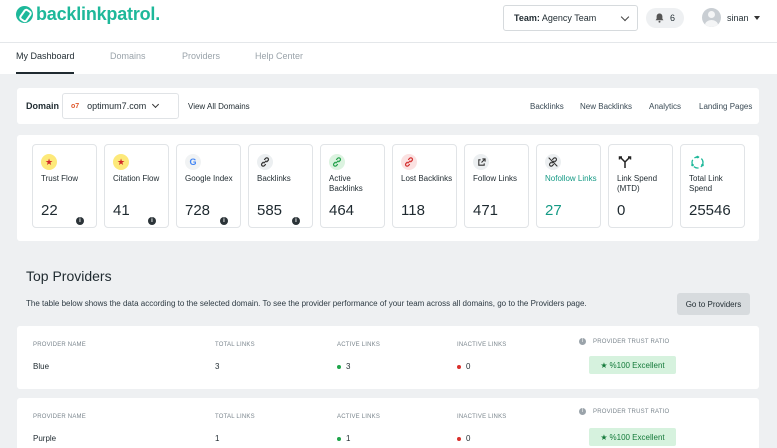 This screenshot has width=777, height=448. What do you see at coordinates (568, 186) in the screenshot?
I see `stat-card-nofollow-links: Nofollow Links 27` at bounding box center [568, 186].